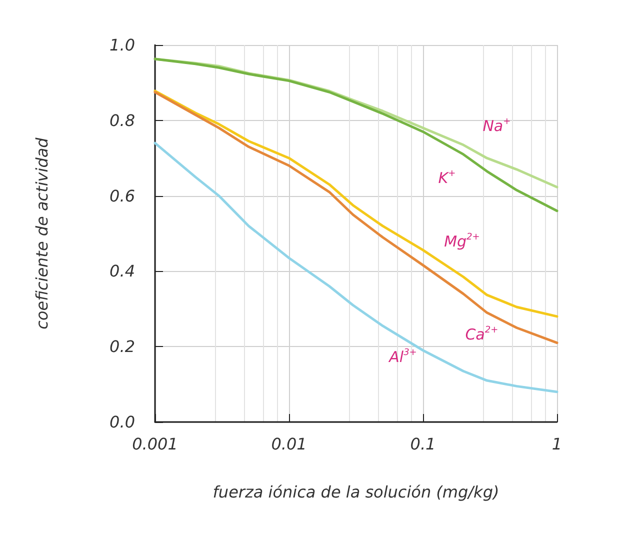 Image resolution: width=617 pixels, height=541 pixels. What do you see at coordinates (122, 271) in the screenshot?
I see `y-tick-label: 0.4` at bounding box center [122, 271].